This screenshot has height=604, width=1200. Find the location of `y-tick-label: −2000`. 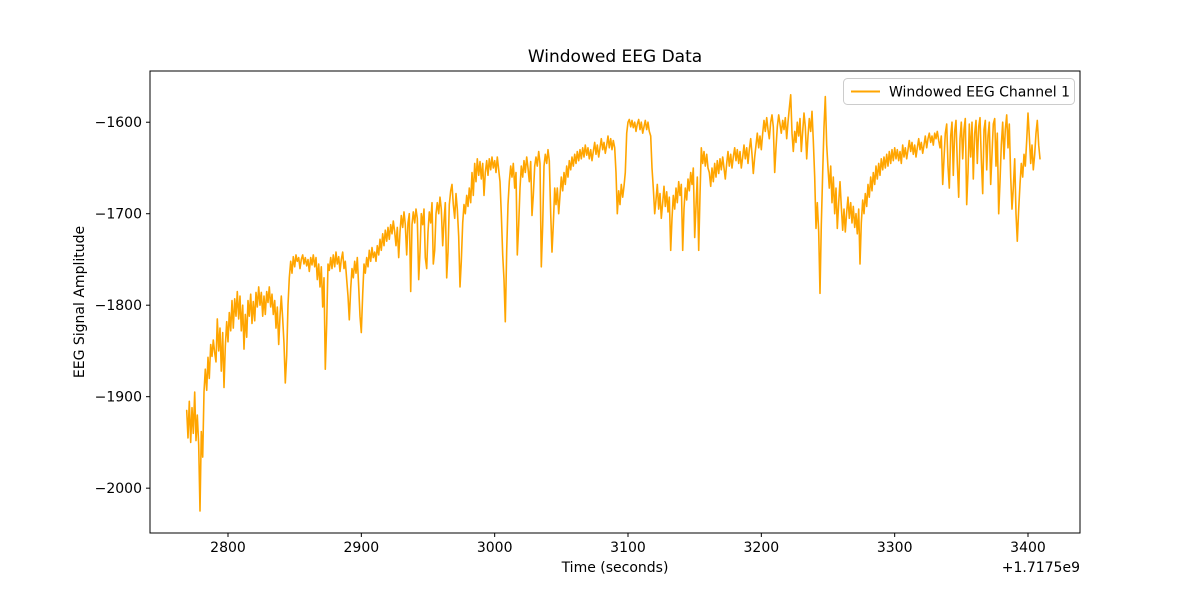

y-tick-label: −2000 is located at coordinates (118, 489).